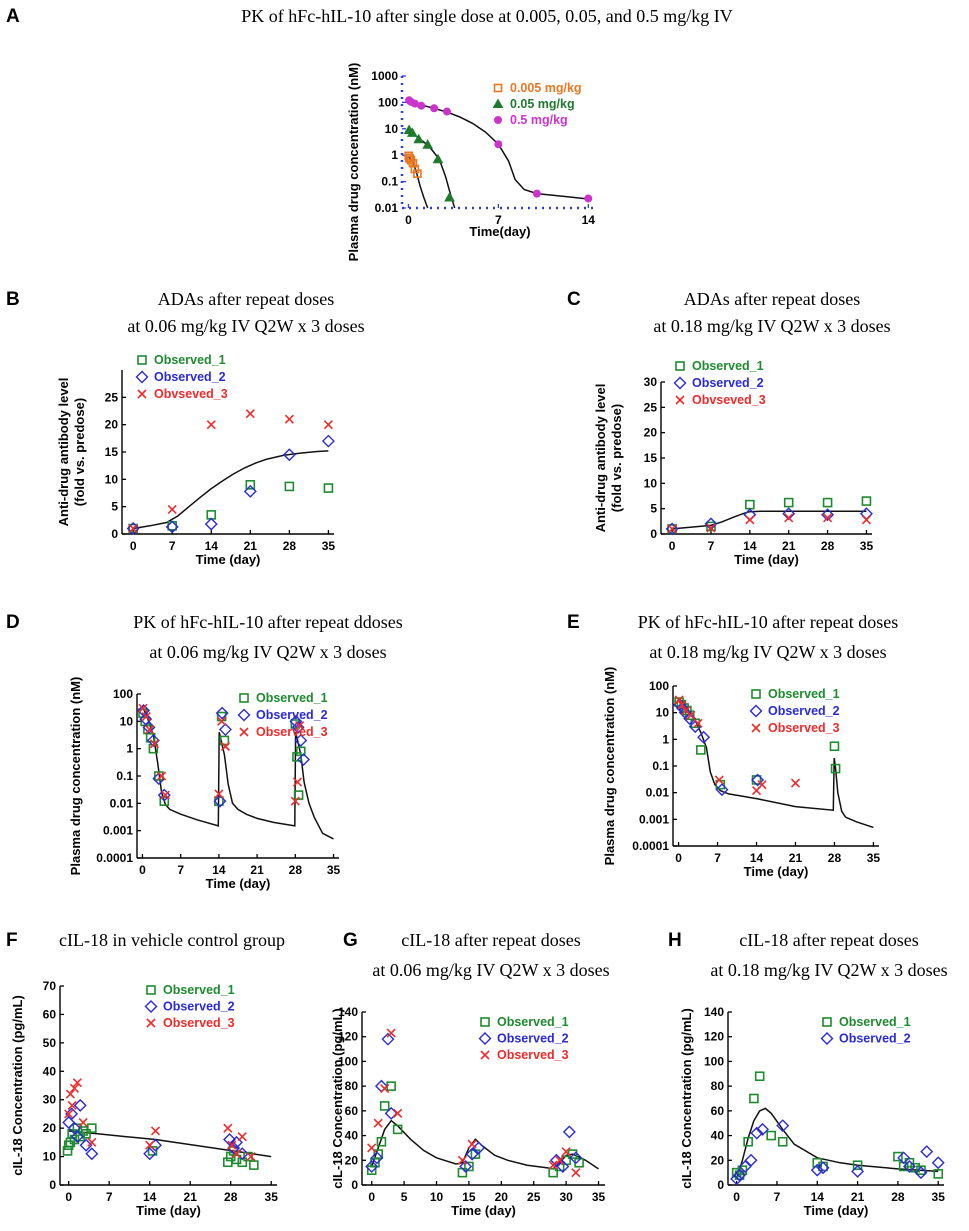  What do you see at coordinates (112, 397) in the screenshot?
I see `y-tick-label: 25` at bounding box center [112, 397].